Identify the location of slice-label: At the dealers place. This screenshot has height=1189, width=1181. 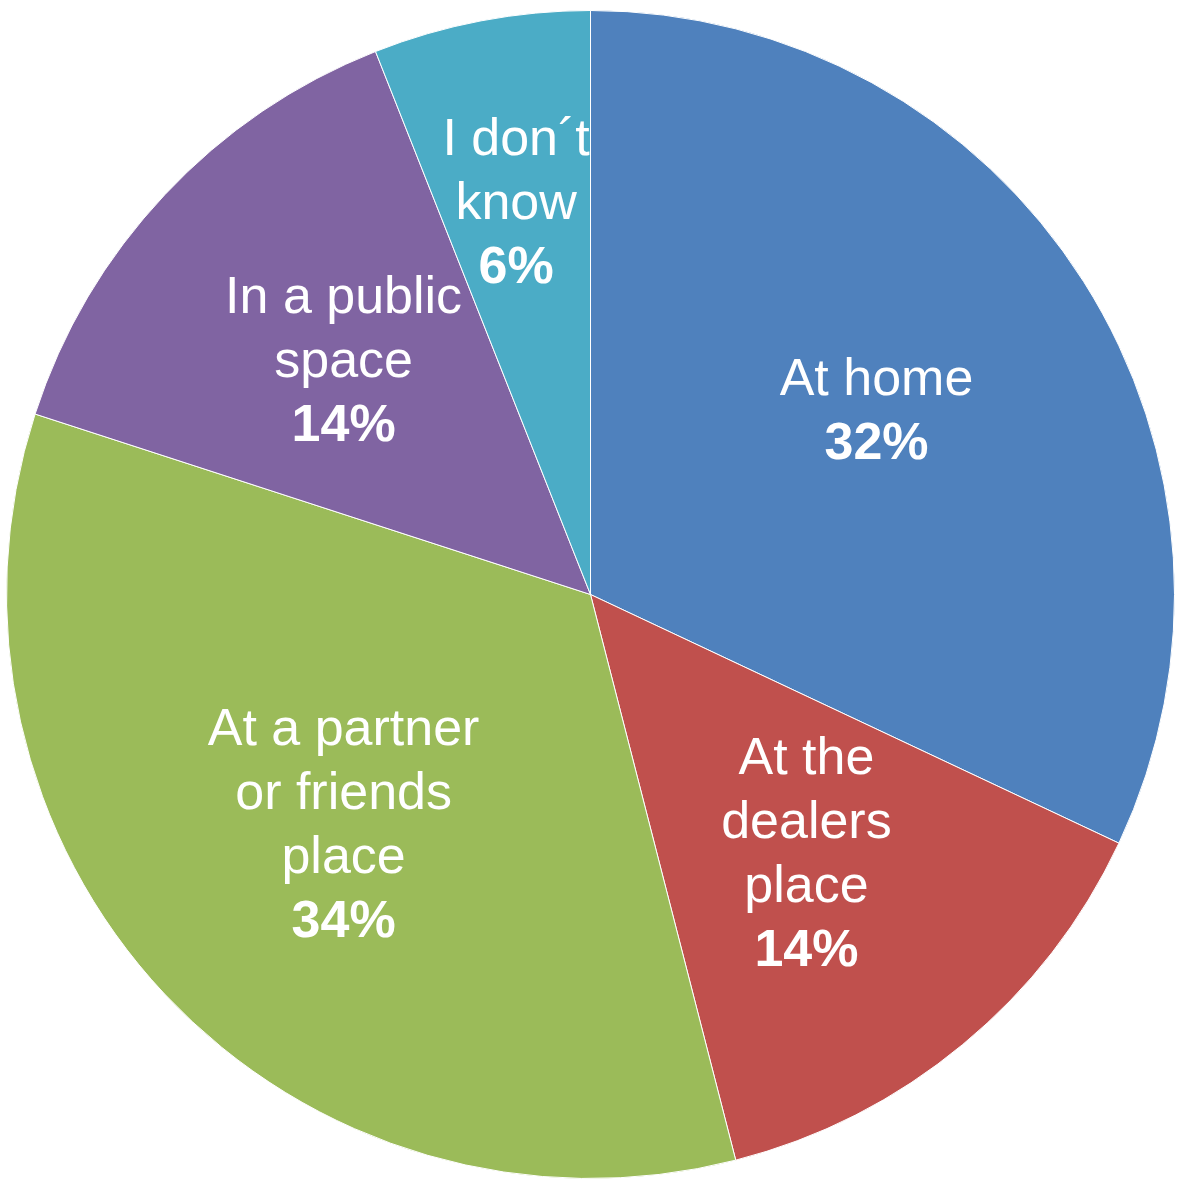
(806, 819).